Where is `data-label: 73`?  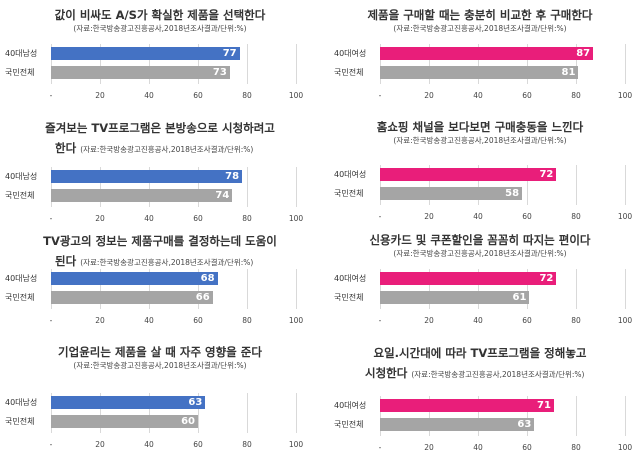
data-label: 73 is located at coordinates (219, 72).